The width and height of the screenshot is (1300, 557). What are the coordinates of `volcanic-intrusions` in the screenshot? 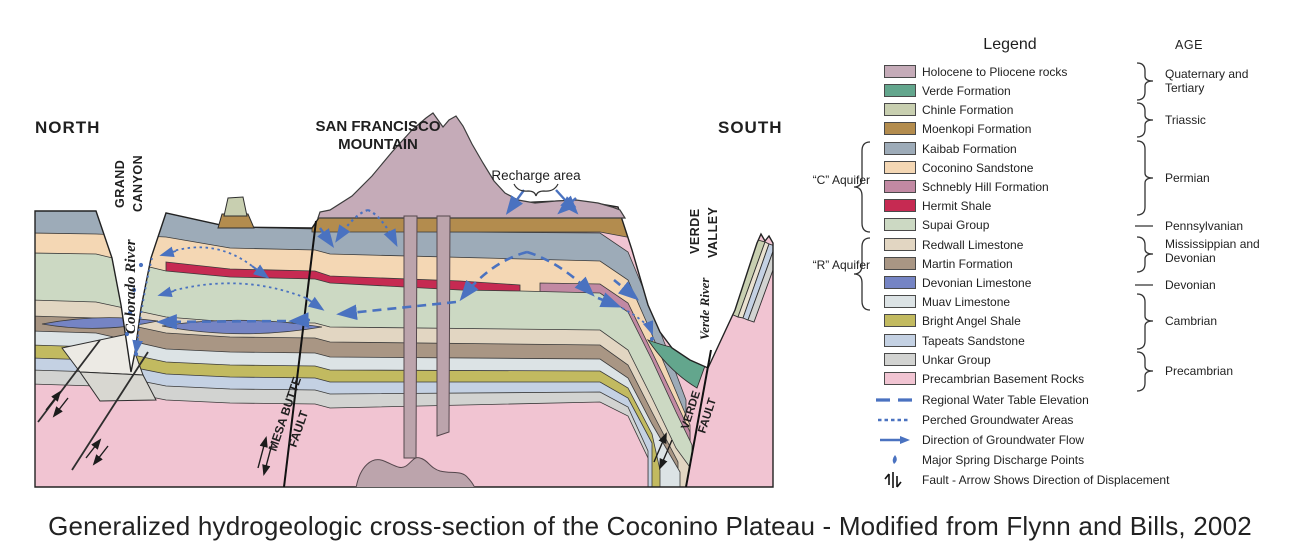 It's located at (415, 351).